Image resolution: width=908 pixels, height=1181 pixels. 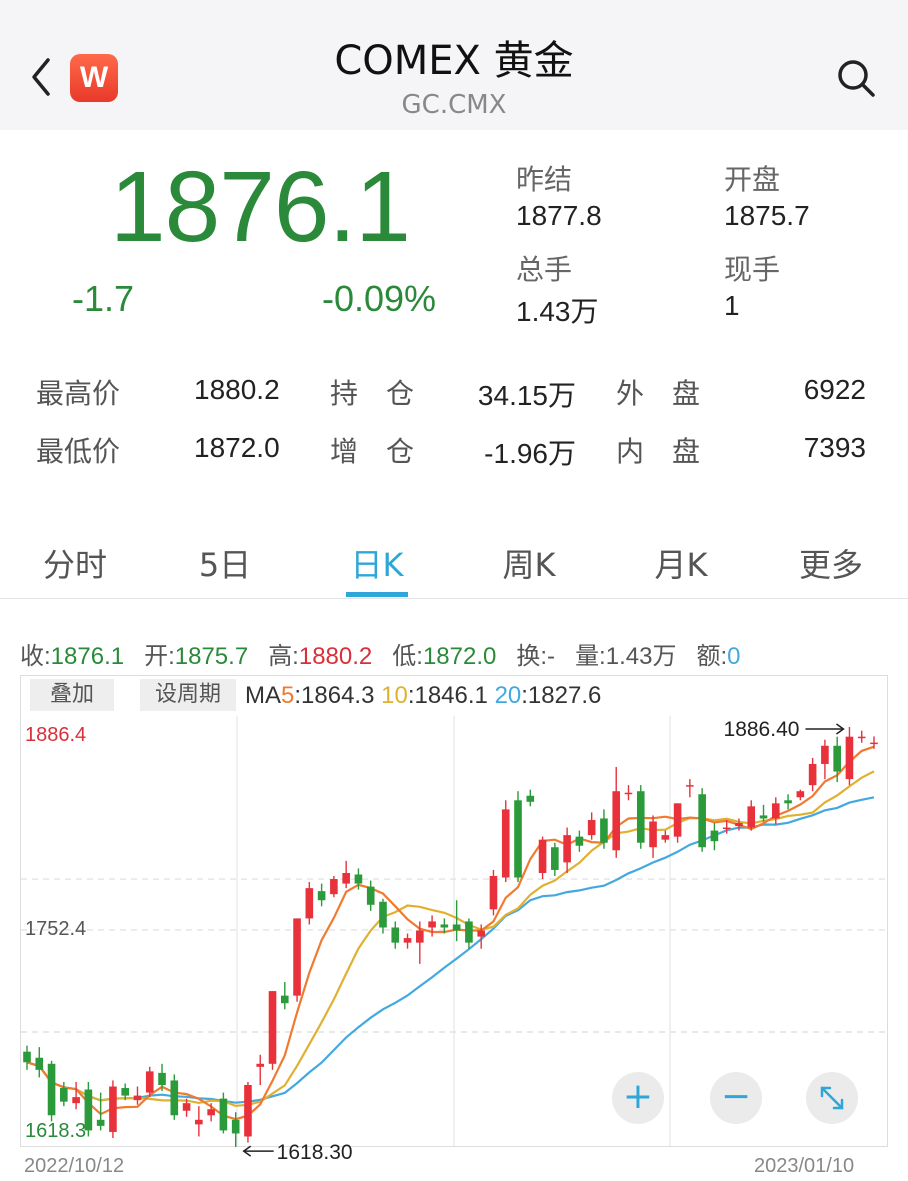 What do you see at coordinates (840, 729) in the screenshot?
I see `high-annotation-arrow-head` at bounding box center [840, 729].